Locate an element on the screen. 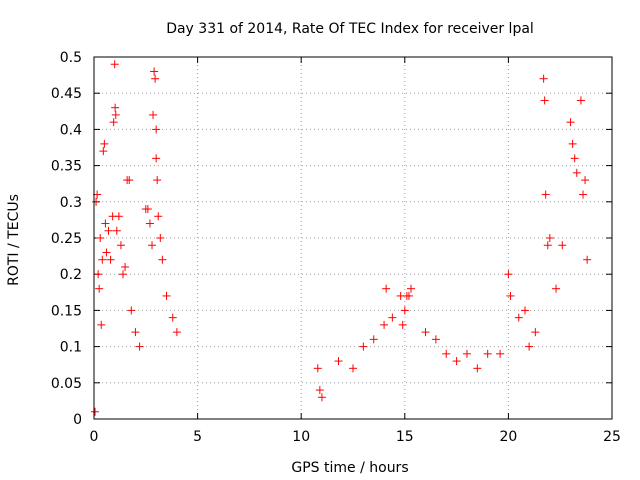 The image size is (640, 480). y-tick-label: 0.05 is located at coordinates (66, 384).